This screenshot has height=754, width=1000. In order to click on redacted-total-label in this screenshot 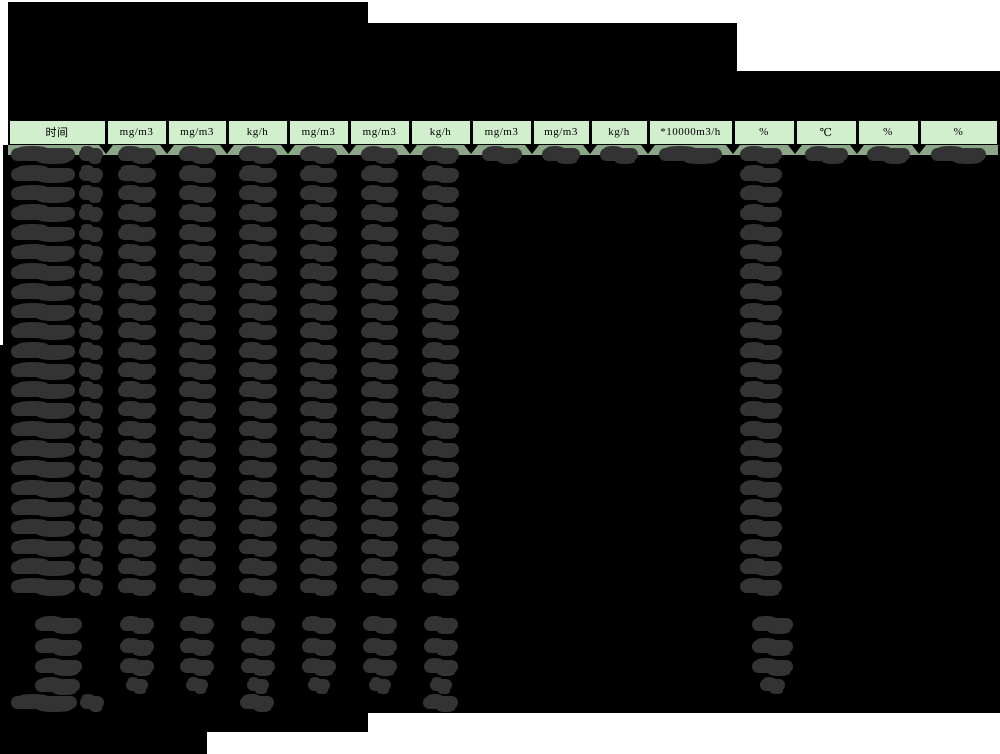, I will do `click(44, 702)`.